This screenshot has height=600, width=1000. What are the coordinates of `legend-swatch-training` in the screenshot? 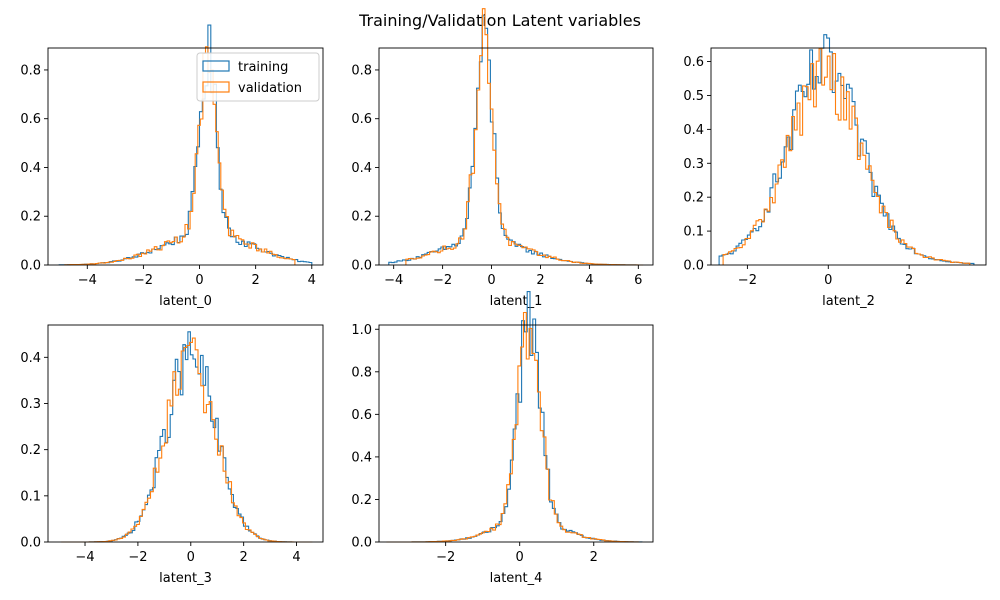 It's located at (216, 66).